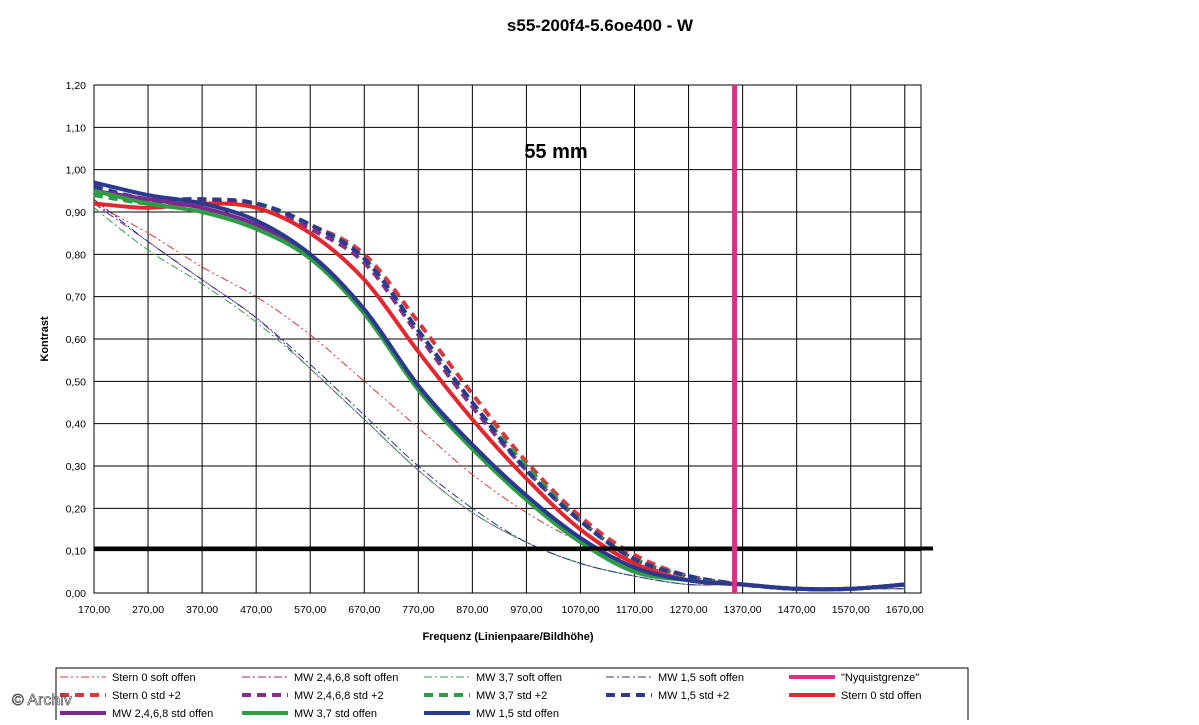 The image size is (1199, 725). Describe the element at coordinates (517, 714) in the screenshot. I see `legend-label: MW 1,5 std offen` at that location.